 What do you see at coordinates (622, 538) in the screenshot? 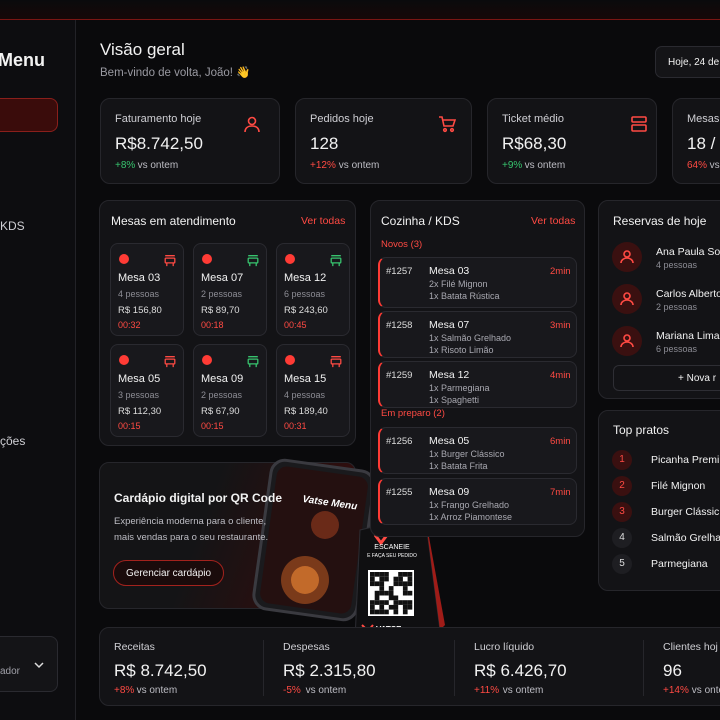
I see `rank-badge: 4` at bounding box center [622, 538].